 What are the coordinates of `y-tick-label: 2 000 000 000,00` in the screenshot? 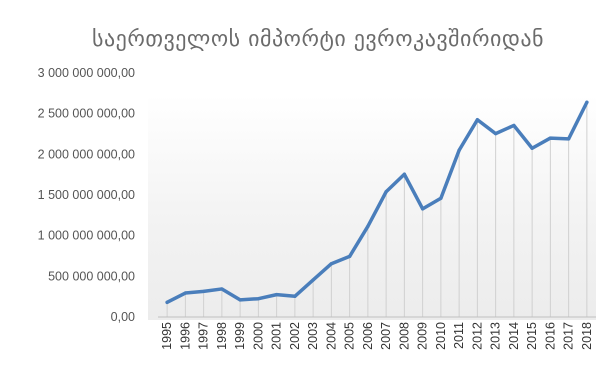 It's located at (86, 154).